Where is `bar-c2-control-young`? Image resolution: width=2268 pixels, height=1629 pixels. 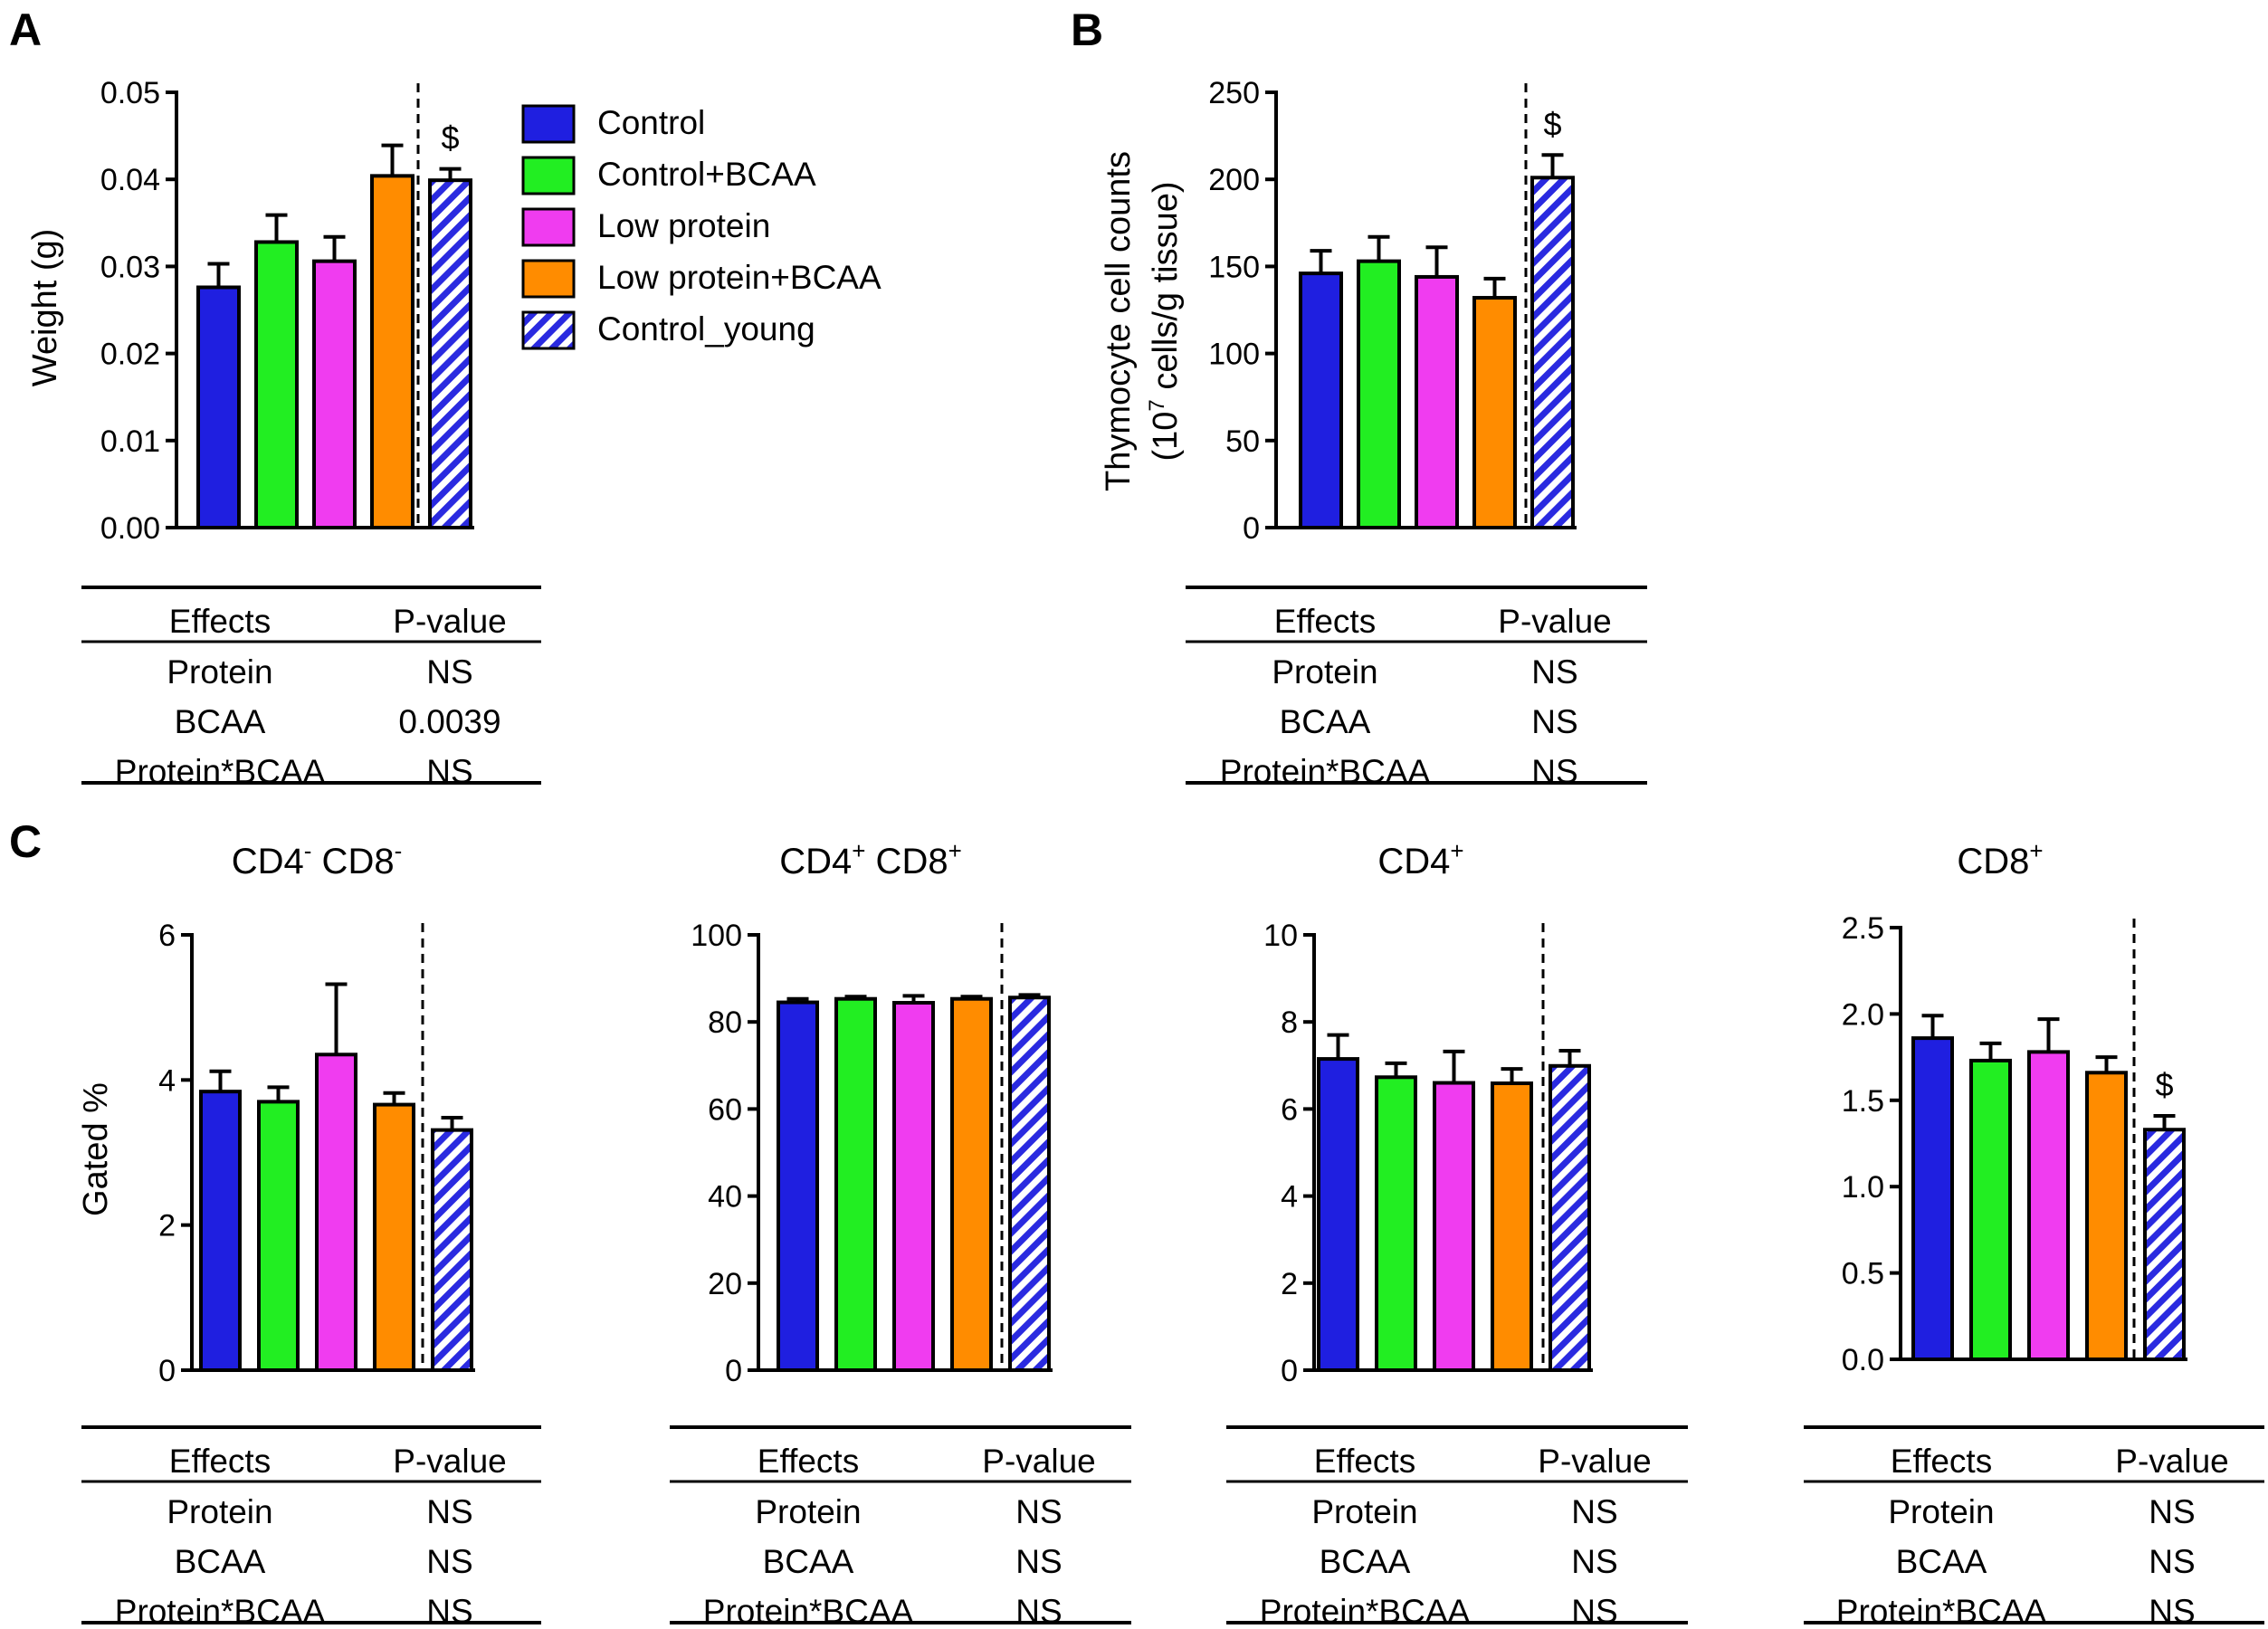
bar-c2-control-young is located at coordinates (1030, 1184).